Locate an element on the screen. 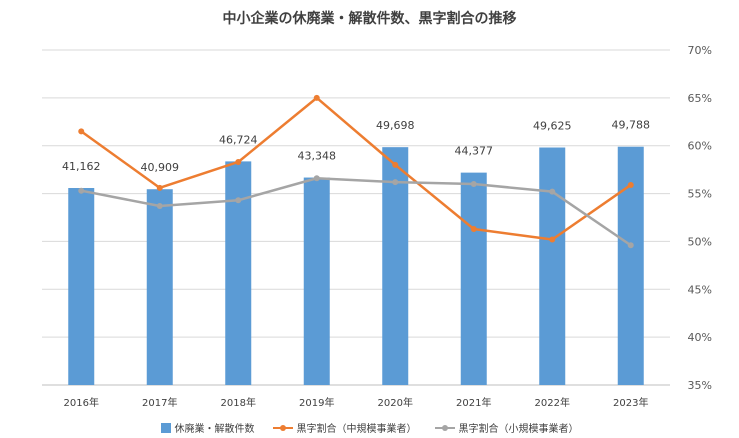 The height and width of the screenshot is (438, 739). bar-data-label: 49,625 is located at coordinates (552, 126).